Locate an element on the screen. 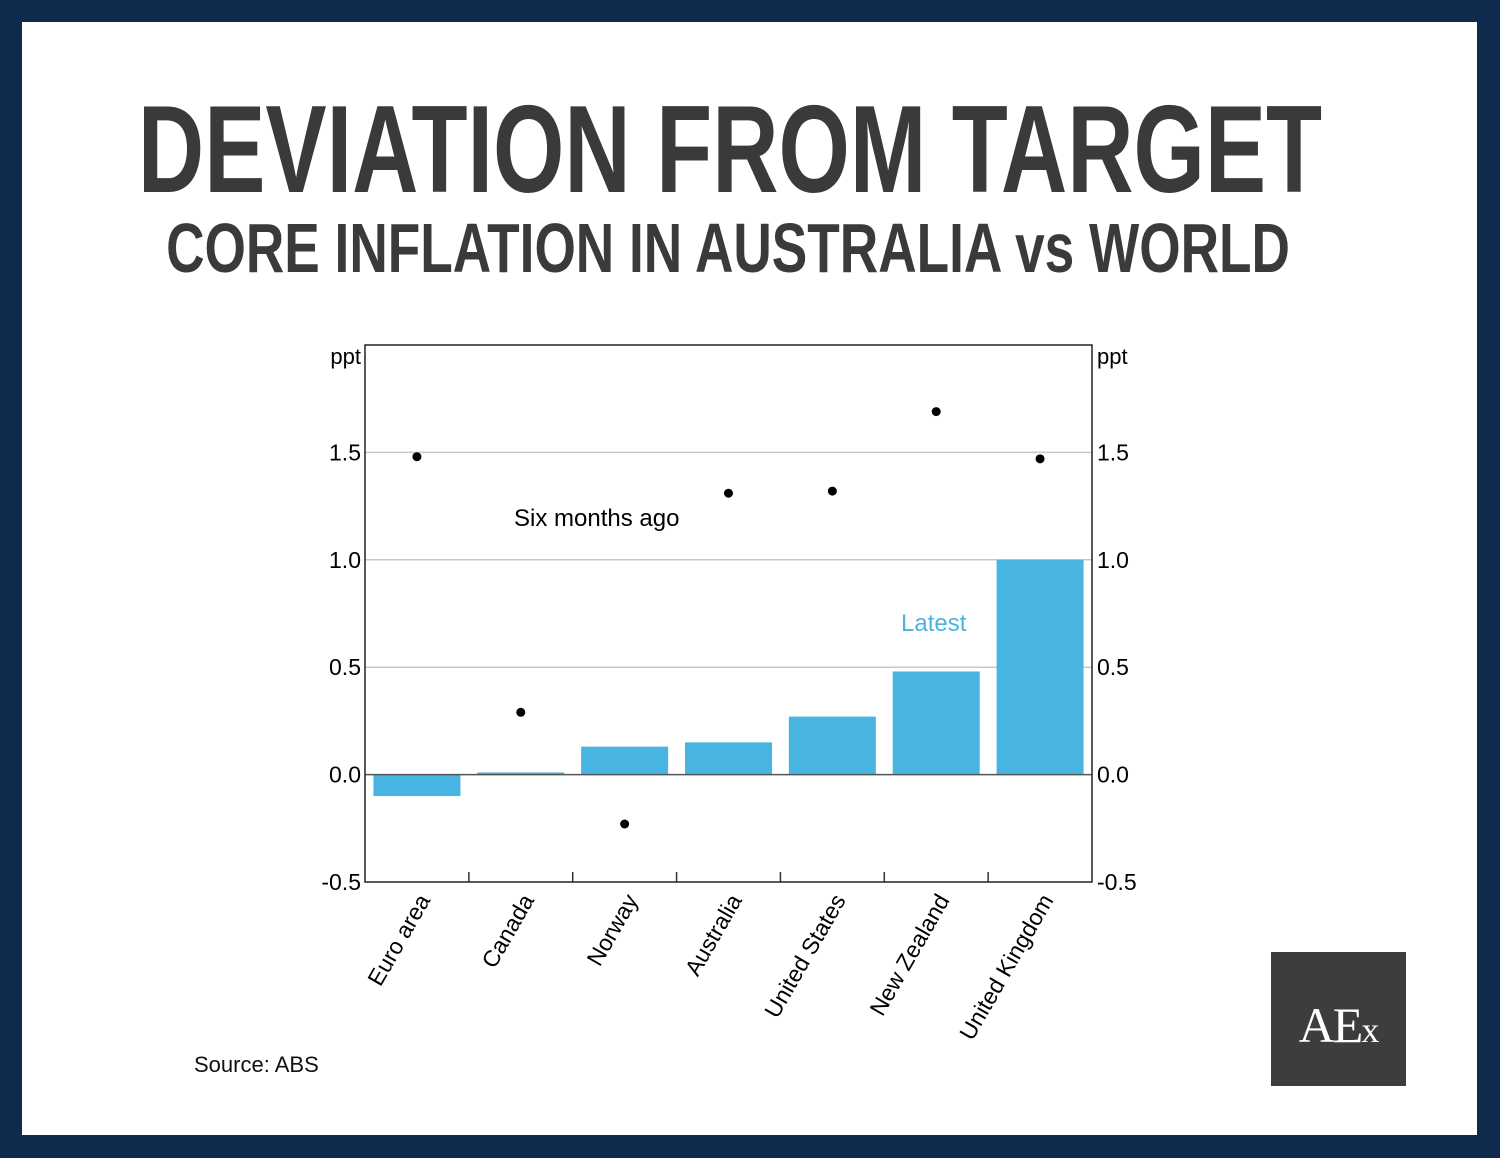  y-tick-label-right: 1.5 is located at coordinates (1113, 452).